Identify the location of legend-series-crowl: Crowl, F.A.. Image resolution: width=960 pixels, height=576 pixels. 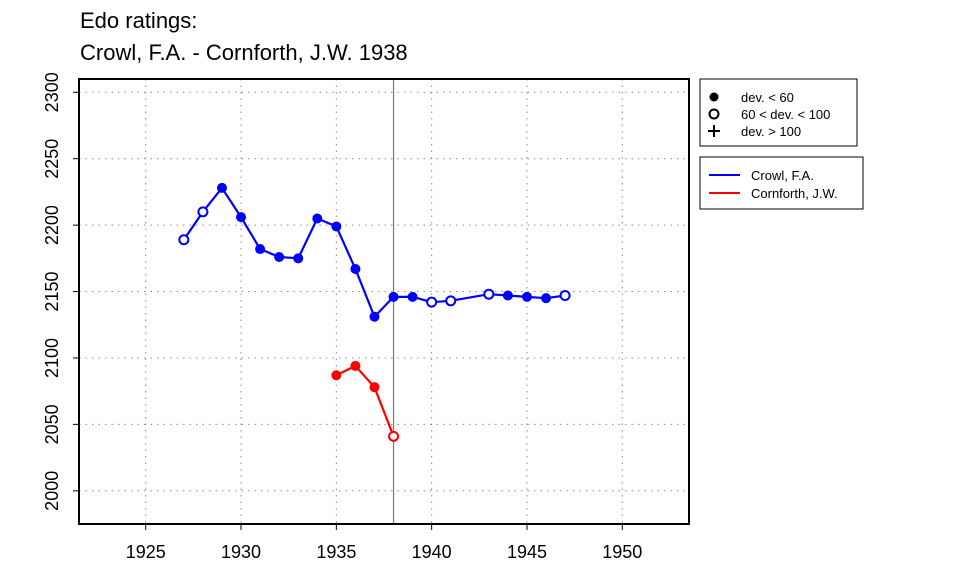
(782, 175).